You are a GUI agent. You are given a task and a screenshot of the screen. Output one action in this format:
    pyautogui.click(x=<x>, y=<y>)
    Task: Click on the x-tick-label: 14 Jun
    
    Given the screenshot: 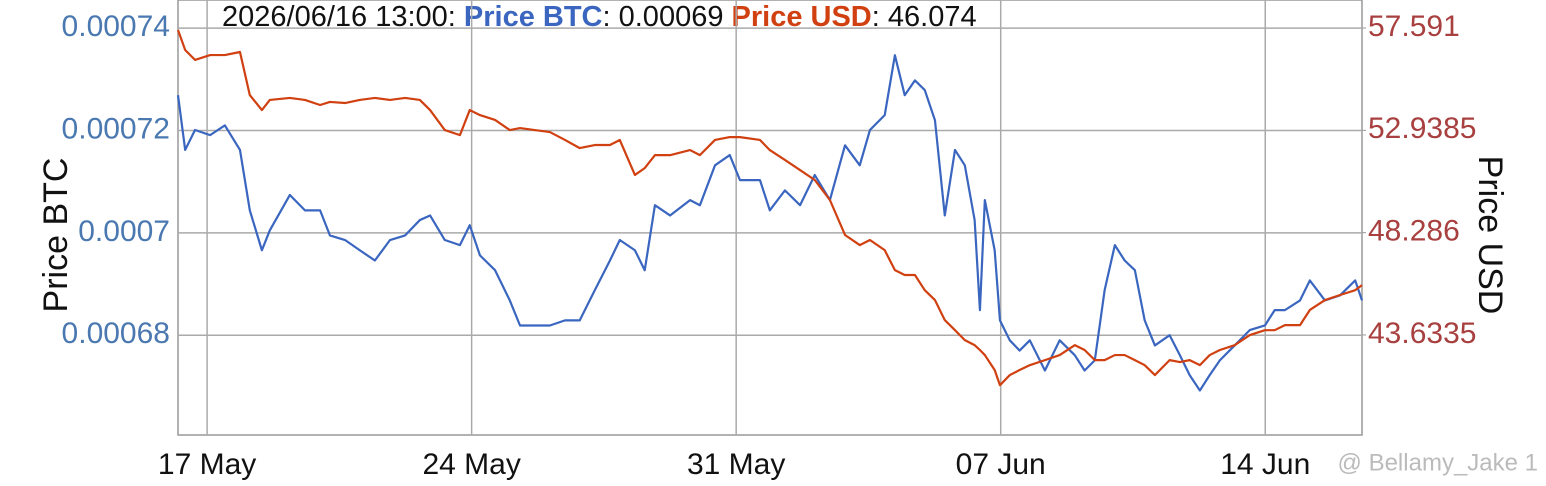 What is the action you would take?
    pyautogui.click(x=1265, y=464)
    